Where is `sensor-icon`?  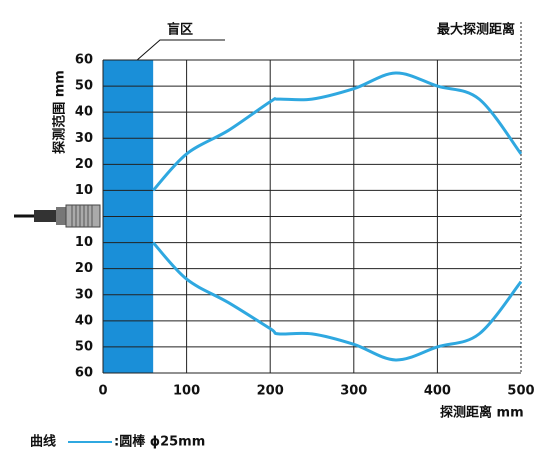
sensor-icon is located at coordinates (57, 216).